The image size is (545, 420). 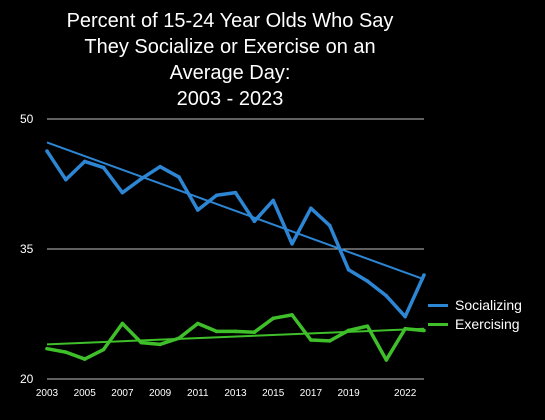 What do you see at coordinates (66, 179) in the screenshot?
I see `data-point-socializing-2004` at bounding box center [66, 179].